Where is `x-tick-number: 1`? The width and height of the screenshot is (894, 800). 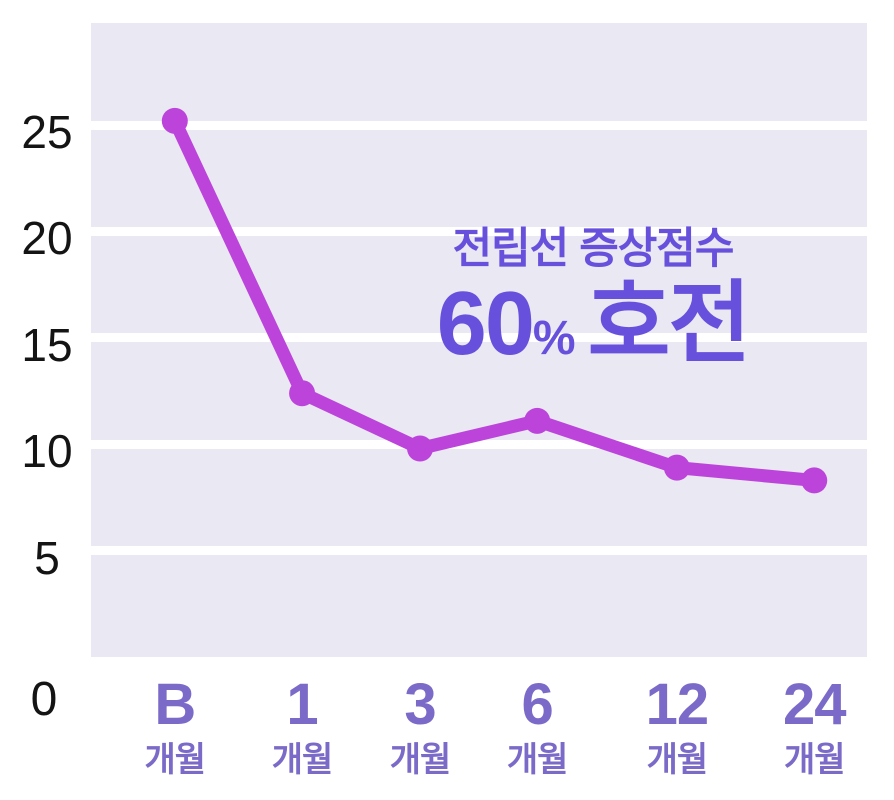 x-tick-number: 1 is located at coordinates (302, 704).